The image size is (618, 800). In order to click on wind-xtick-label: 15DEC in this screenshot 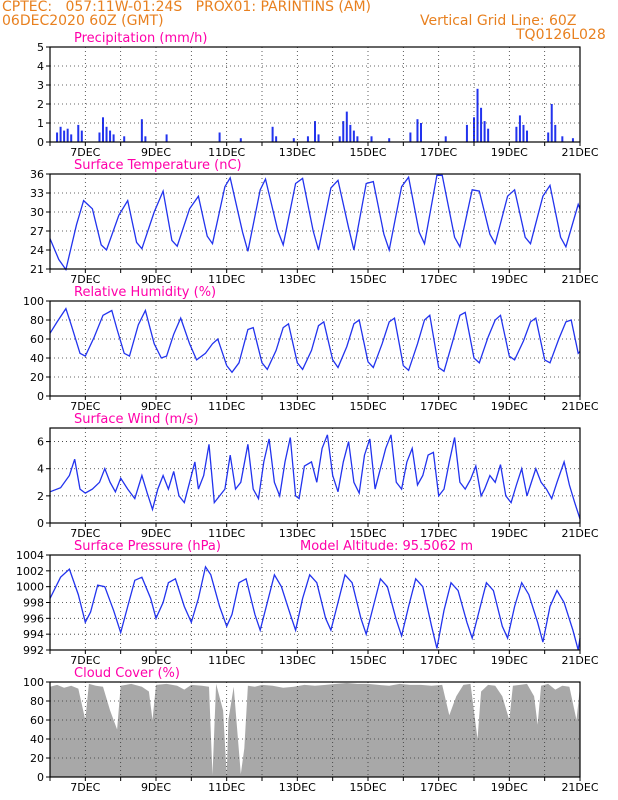, I will do `click(367, 533)`.